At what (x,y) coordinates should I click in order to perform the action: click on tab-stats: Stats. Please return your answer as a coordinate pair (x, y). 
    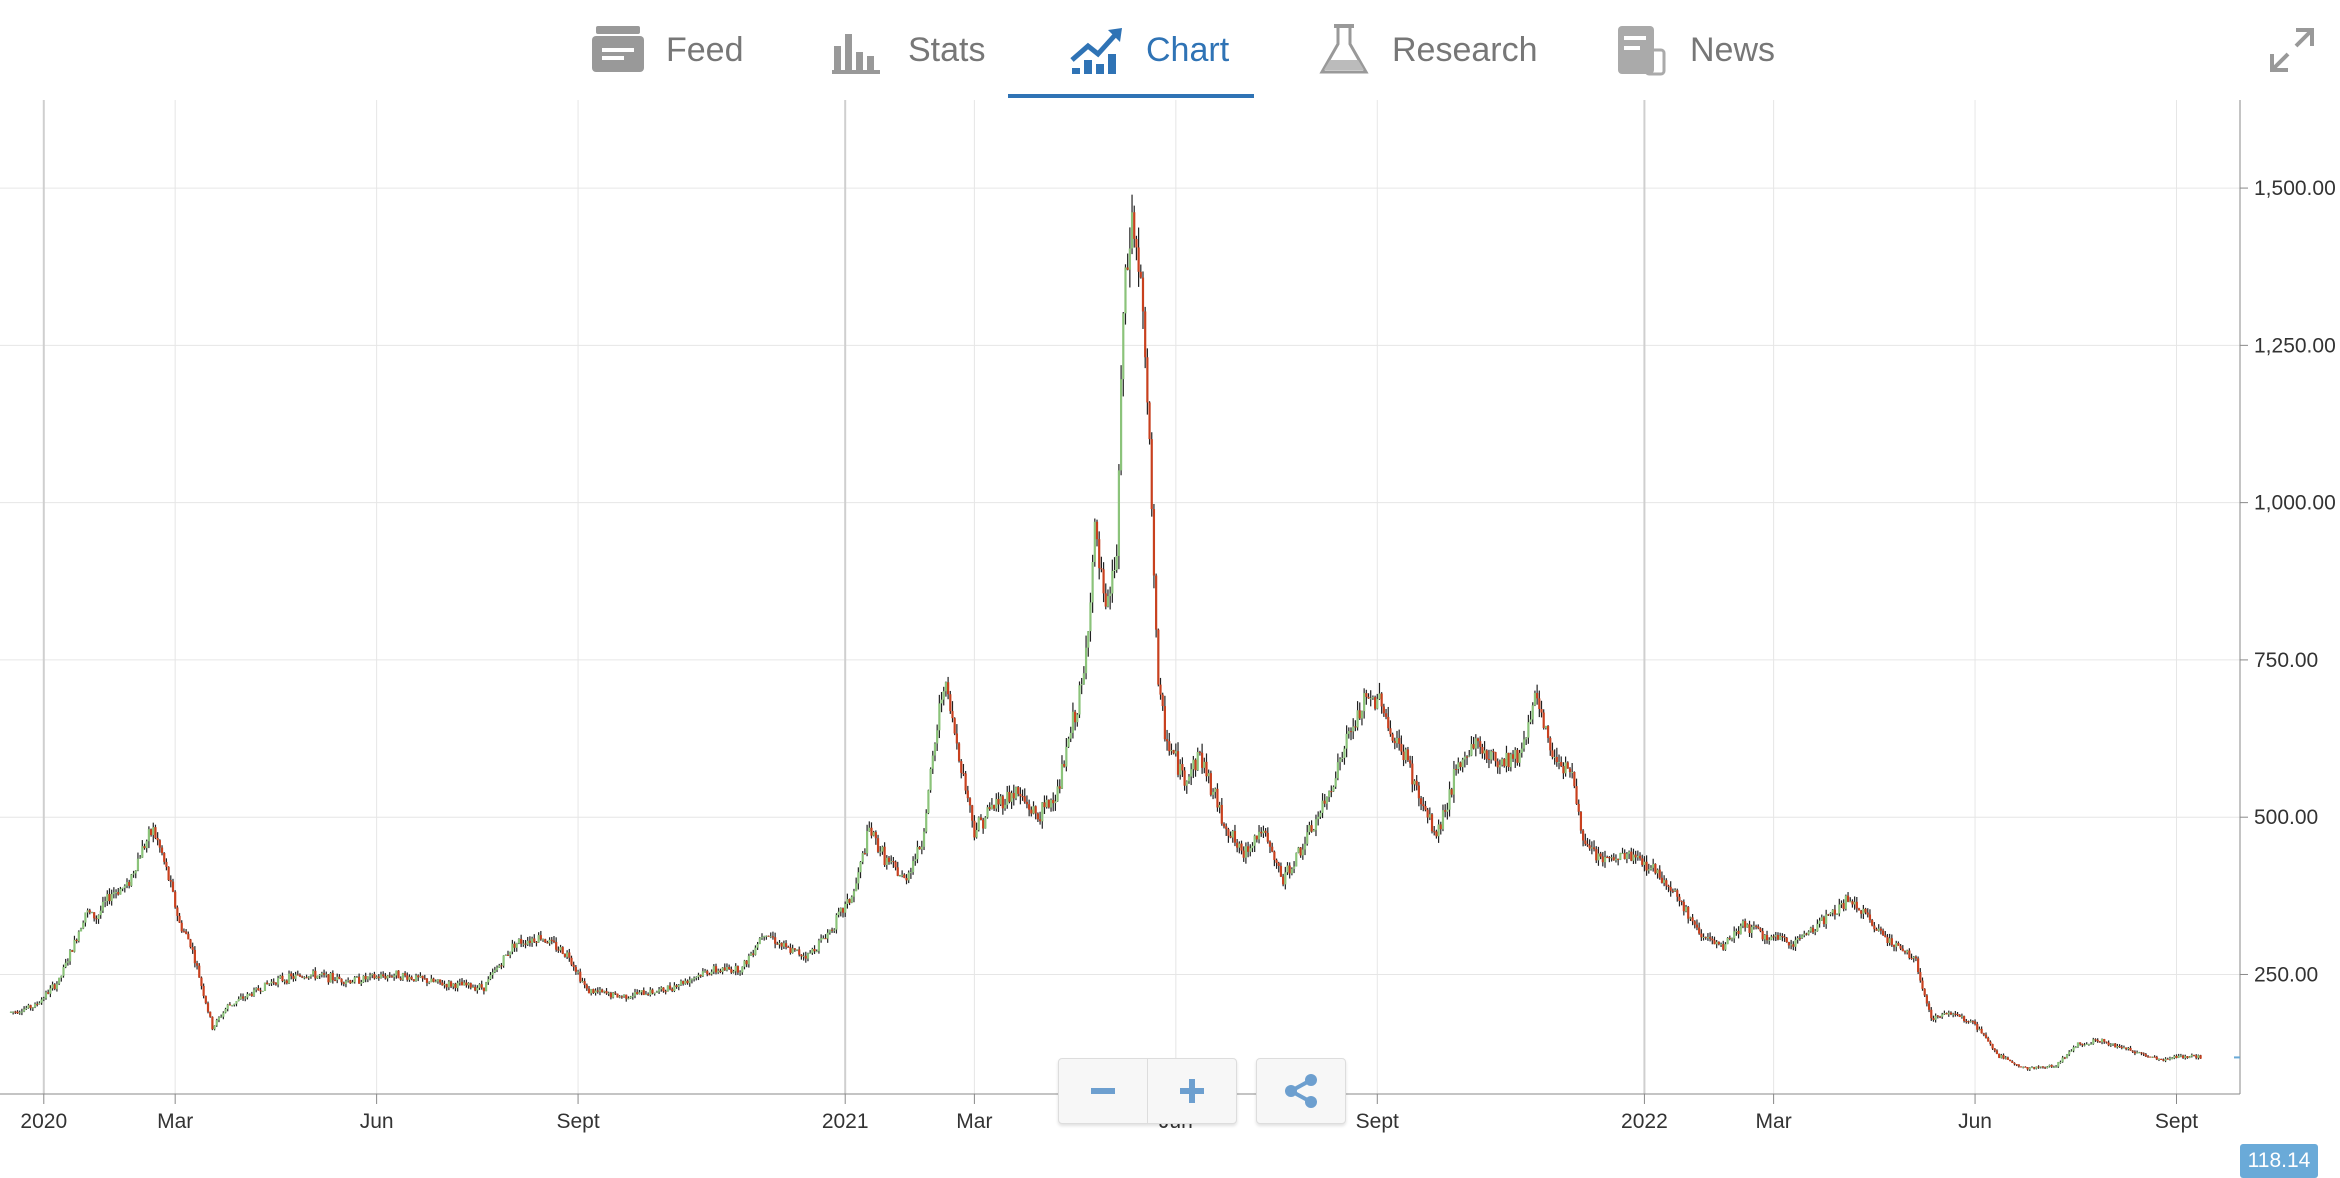
    Looking at the image, I should click on (907, 50).